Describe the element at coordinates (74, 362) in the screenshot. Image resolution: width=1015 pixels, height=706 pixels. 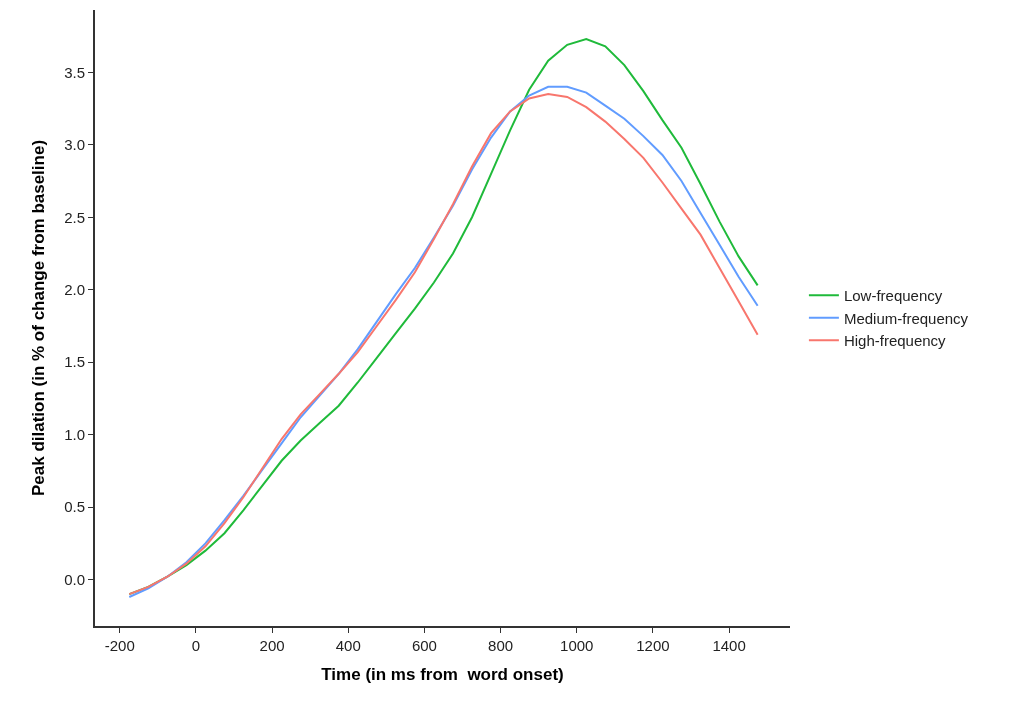
I see `y-tick-label: 1.5` at that location.